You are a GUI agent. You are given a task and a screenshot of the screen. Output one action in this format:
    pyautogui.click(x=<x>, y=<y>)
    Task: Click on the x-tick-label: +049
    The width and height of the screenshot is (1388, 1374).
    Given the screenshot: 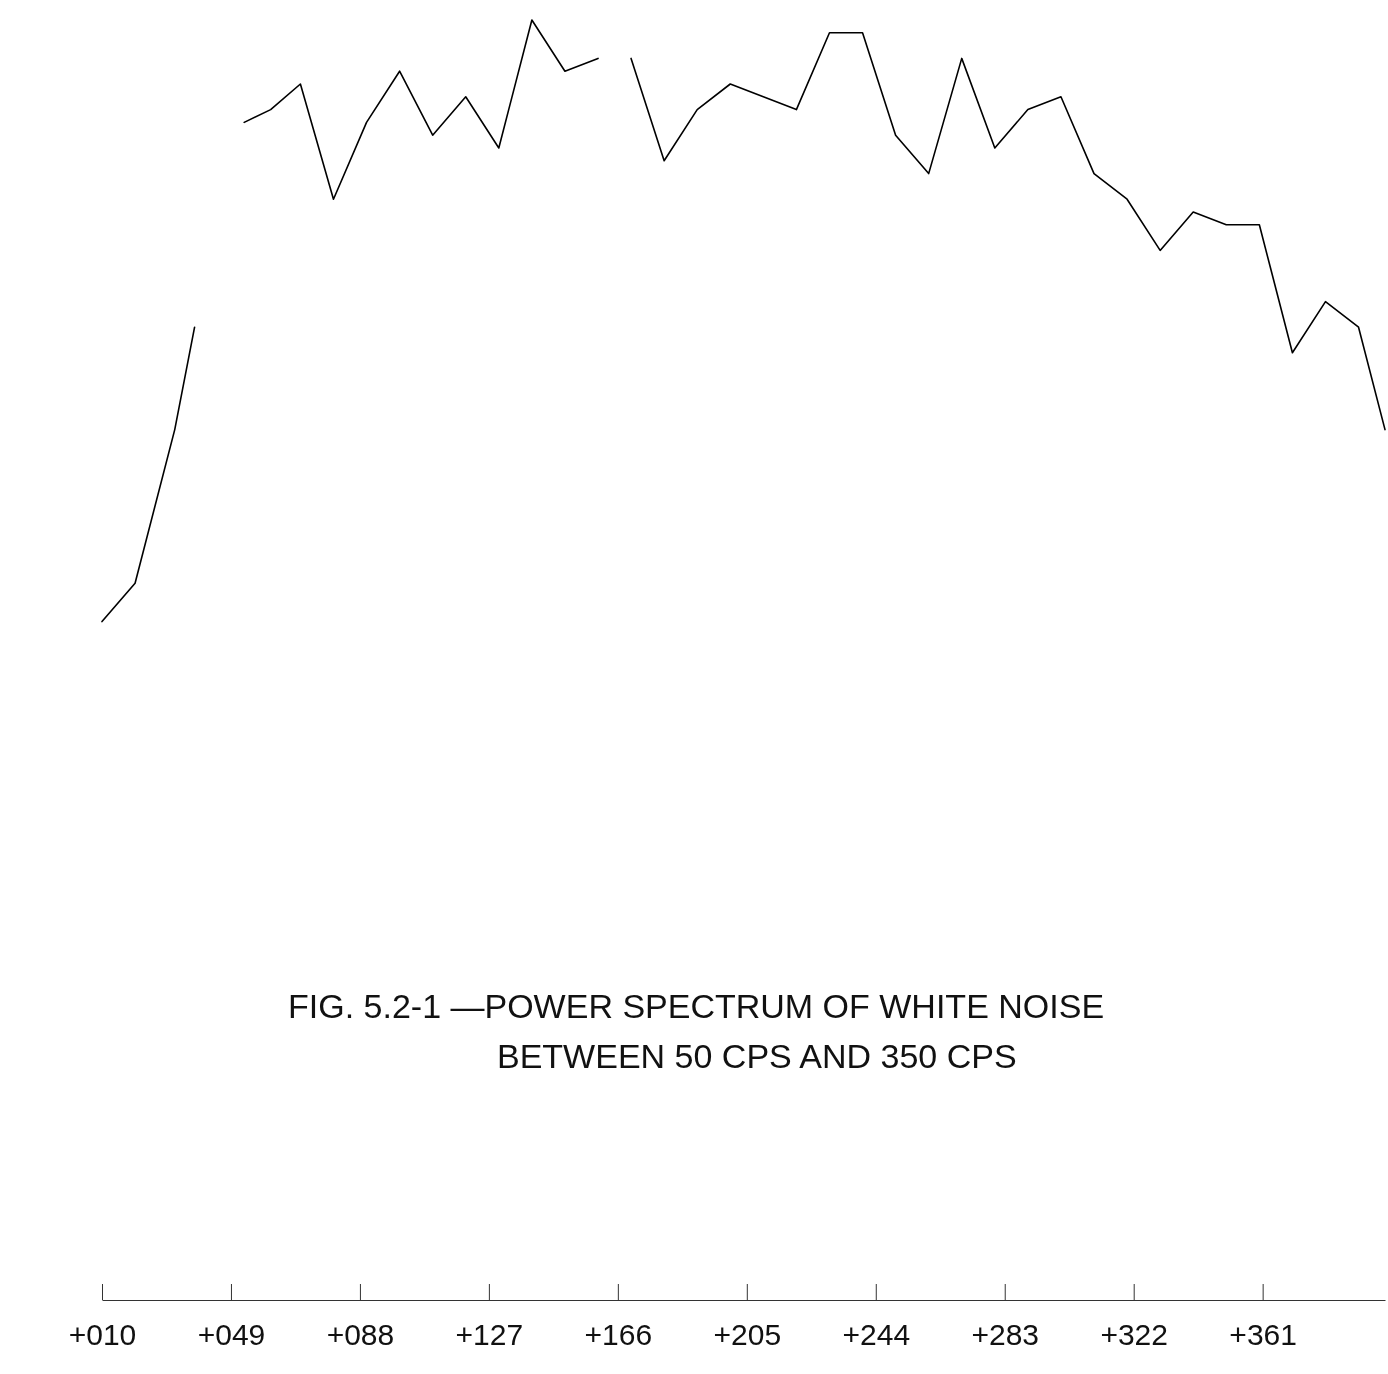 What is the action you would take?
    pyautogui.click(x=231, y=1334)
    